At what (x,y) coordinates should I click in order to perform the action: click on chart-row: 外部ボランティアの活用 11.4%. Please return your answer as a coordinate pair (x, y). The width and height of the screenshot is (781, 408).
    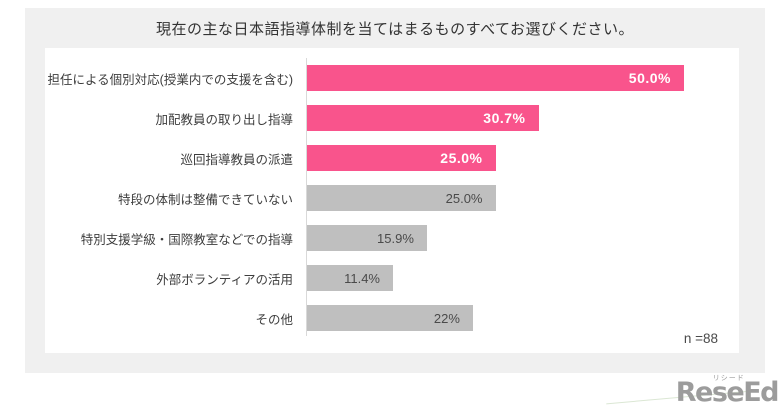
    Looking at the image, I should click on (392, 278).